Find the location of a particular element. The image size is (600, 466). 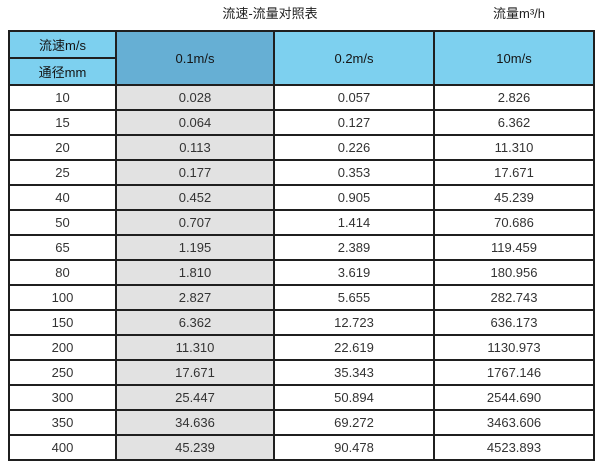

flow-value-cell: 0.113 is located at coordinates (195, 147).